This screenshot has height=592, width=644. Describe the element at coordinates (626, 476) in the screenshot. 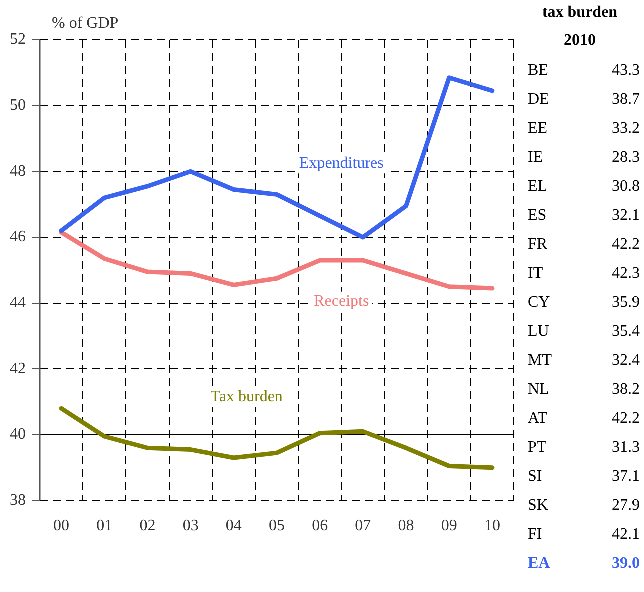

I see `text: 37.1` at that location.